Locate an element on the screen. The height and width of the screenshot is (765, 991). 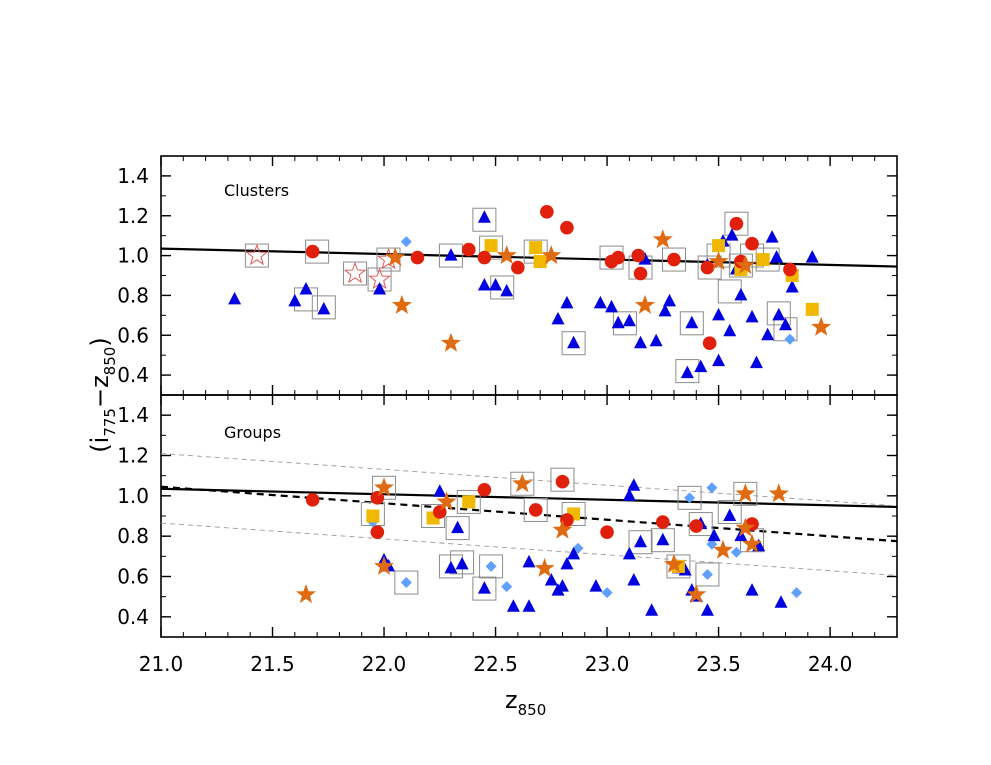
clusters-ytick-label: 1.4 is located at coordinates (133, 176).